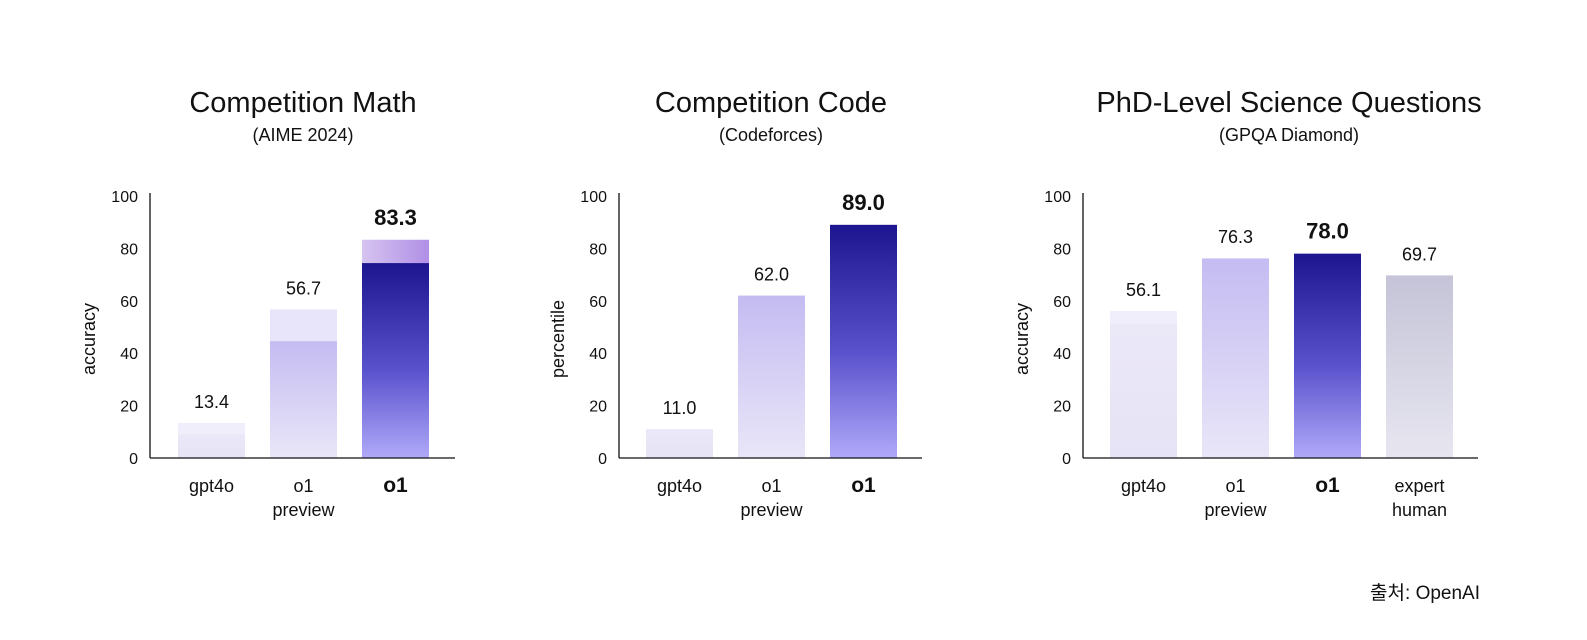 The height and width of the screenshot is (640, 1587). I want to click on data-label: 62.0, so click(771, 275).